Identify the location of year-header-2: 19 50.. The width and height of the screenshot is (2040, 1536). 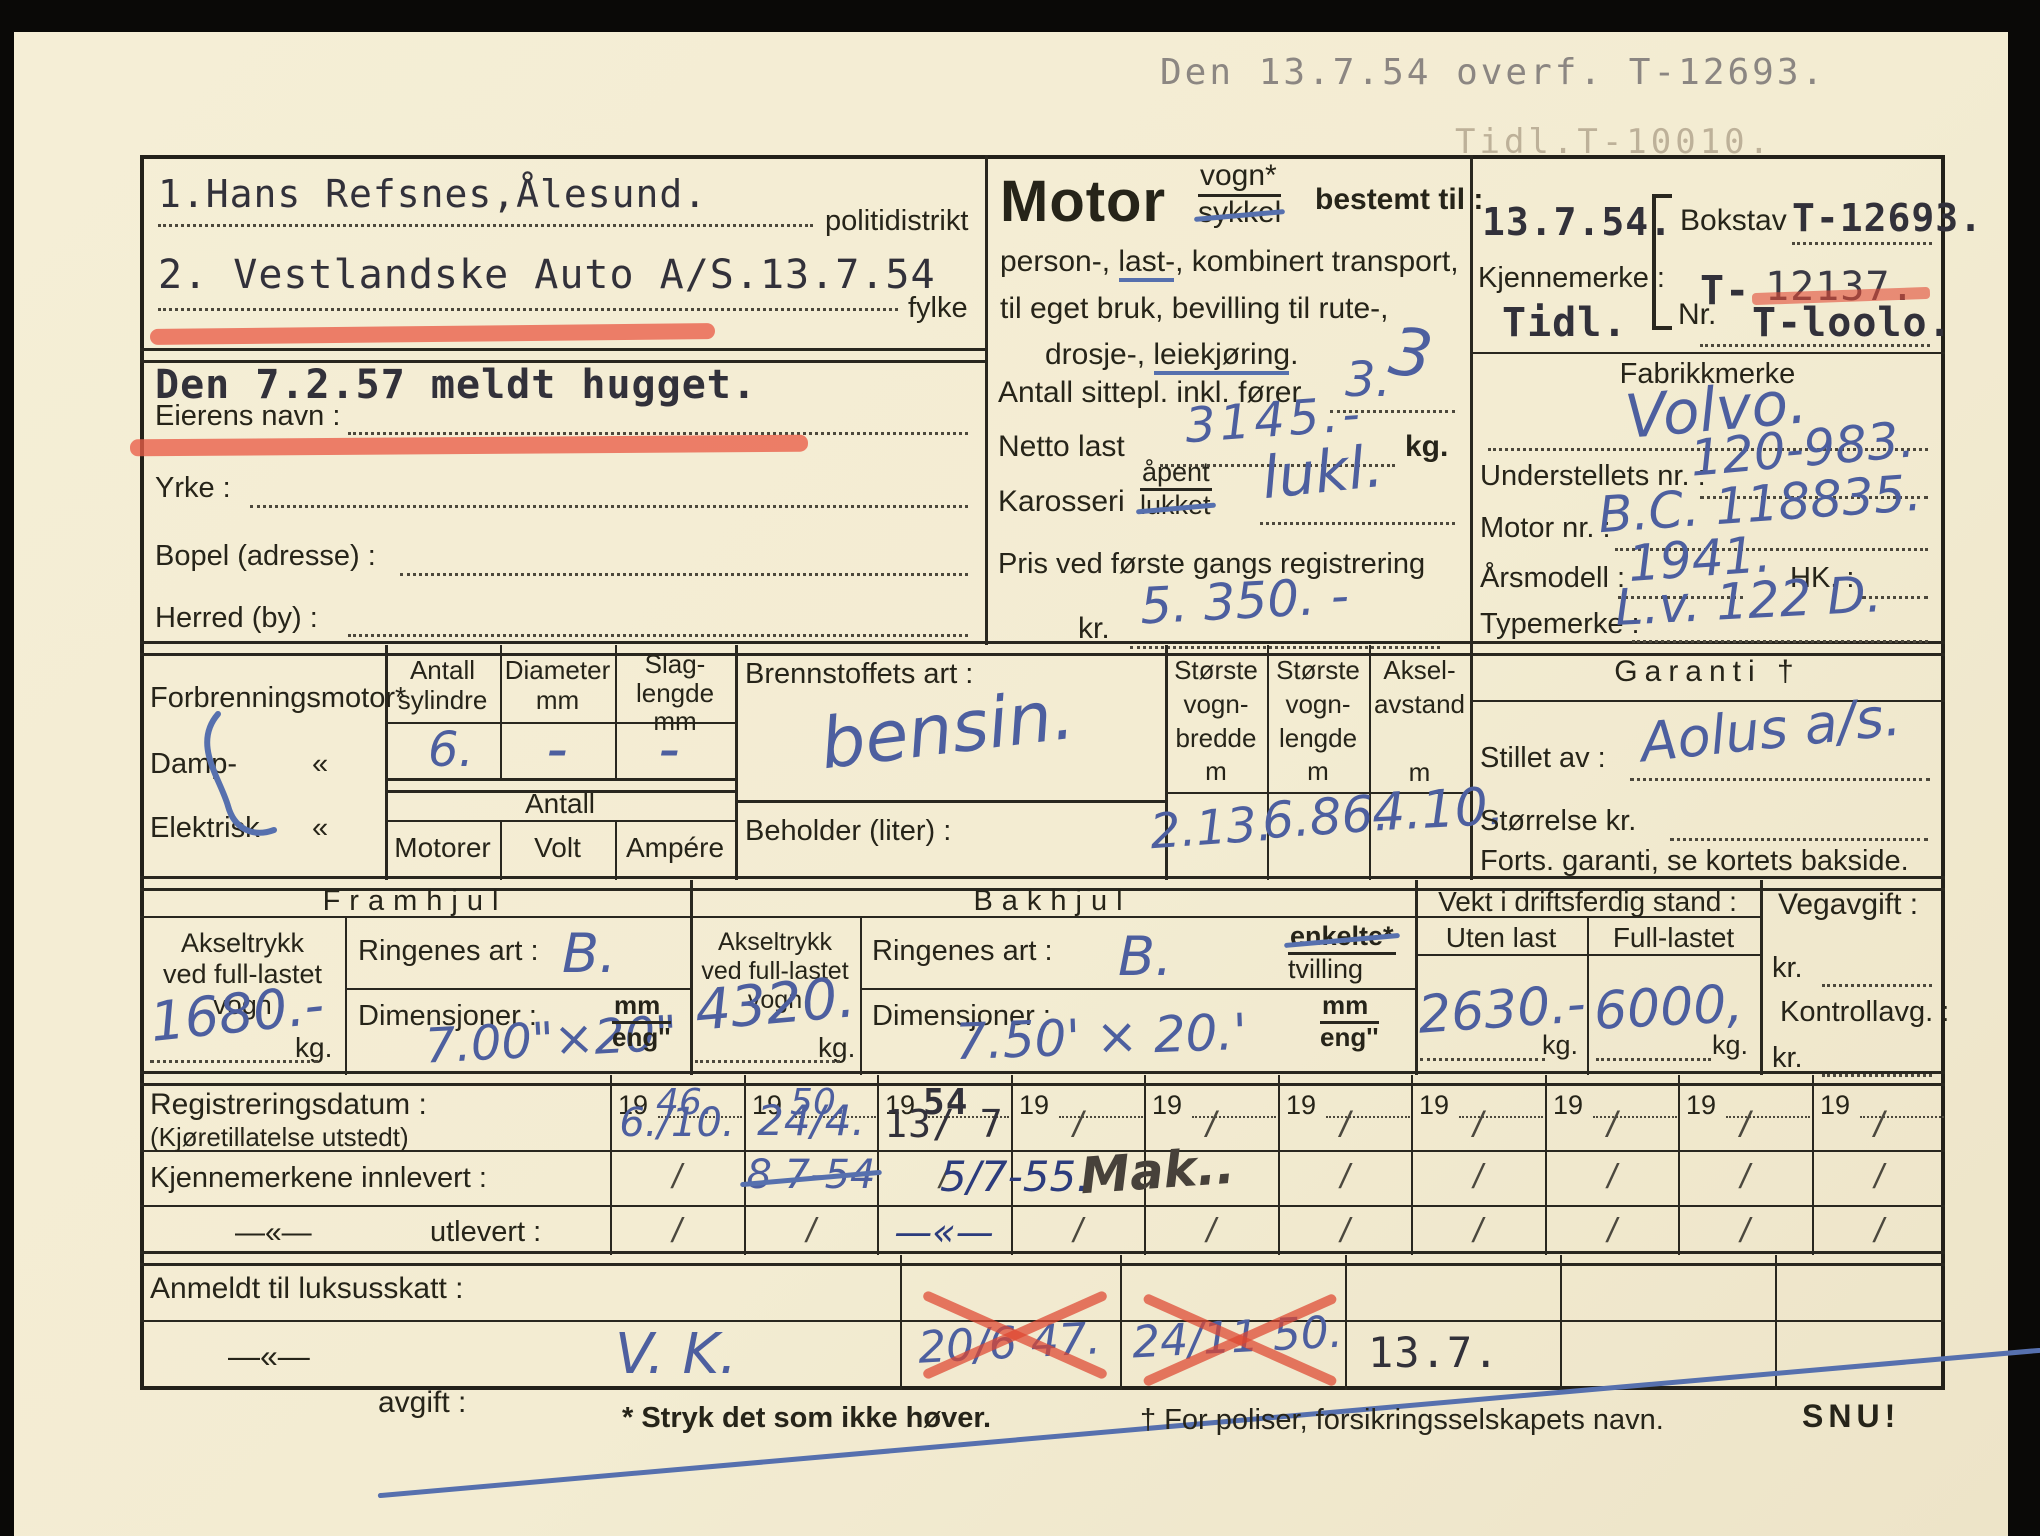
(817, 1103).